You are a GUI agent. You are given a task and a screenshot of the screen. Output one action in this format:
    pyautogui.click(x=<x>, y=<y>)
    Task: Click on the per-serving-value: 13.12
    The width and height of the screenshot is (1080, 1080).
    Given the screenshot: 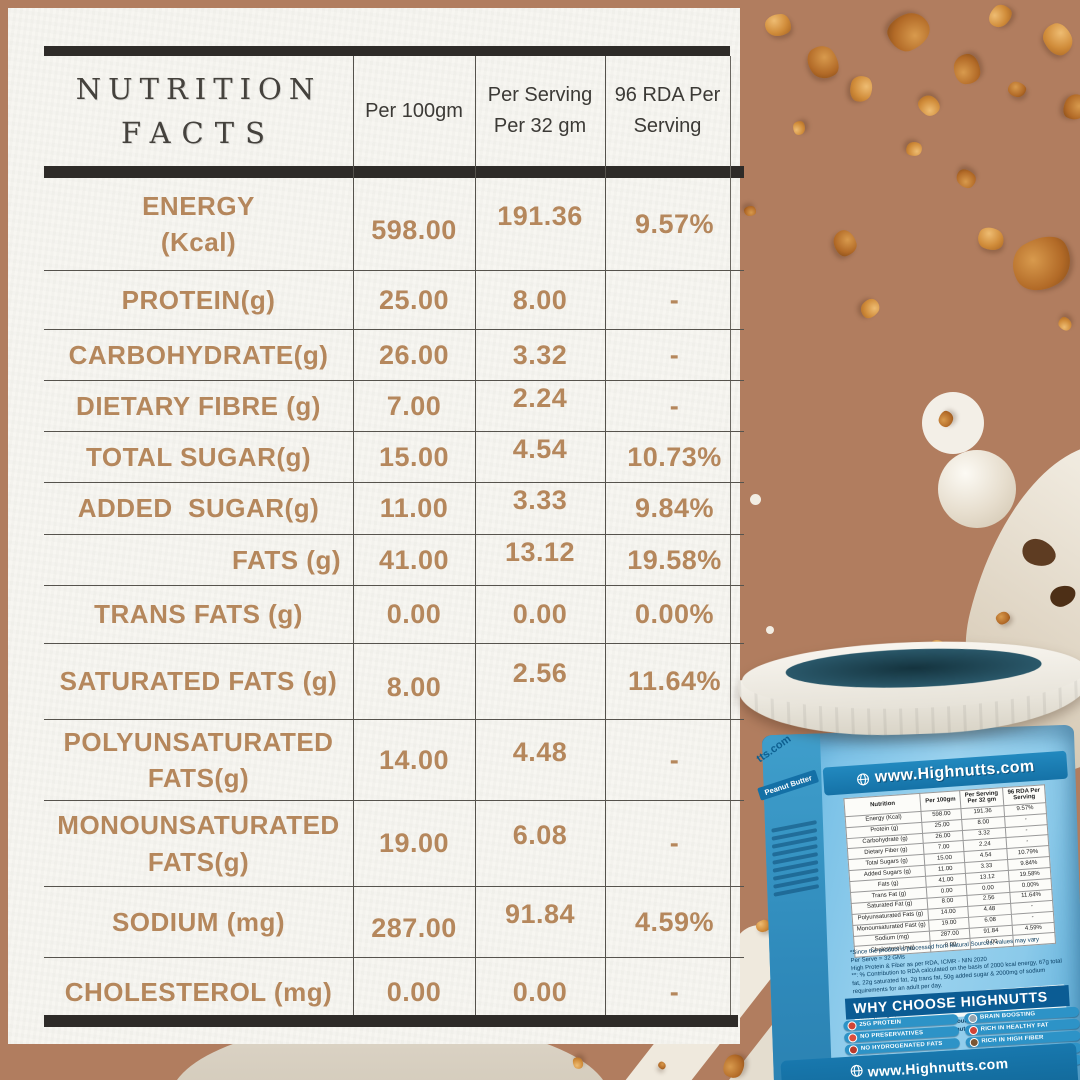 What is the action you would take?
    pyautogui.click(x=540, y=551)
    